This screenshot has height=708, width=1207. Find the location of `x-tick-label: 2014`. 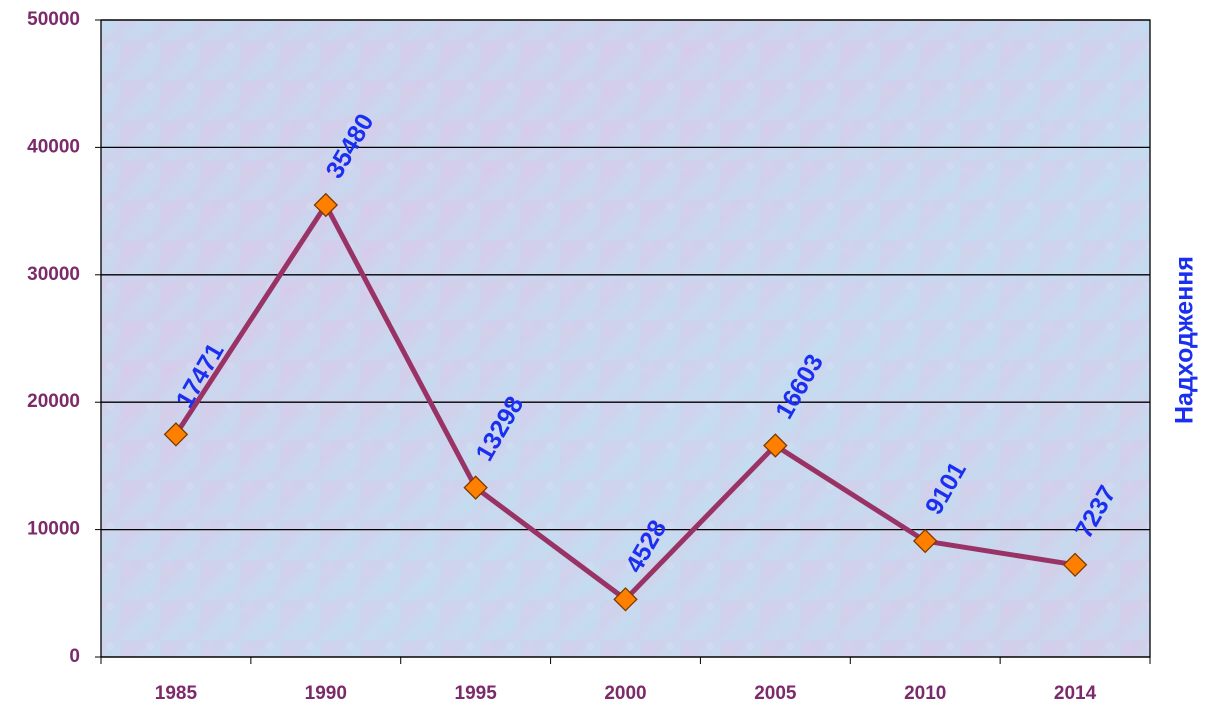

x-tick-label: 2014 is located at coordinates (1075, 693).